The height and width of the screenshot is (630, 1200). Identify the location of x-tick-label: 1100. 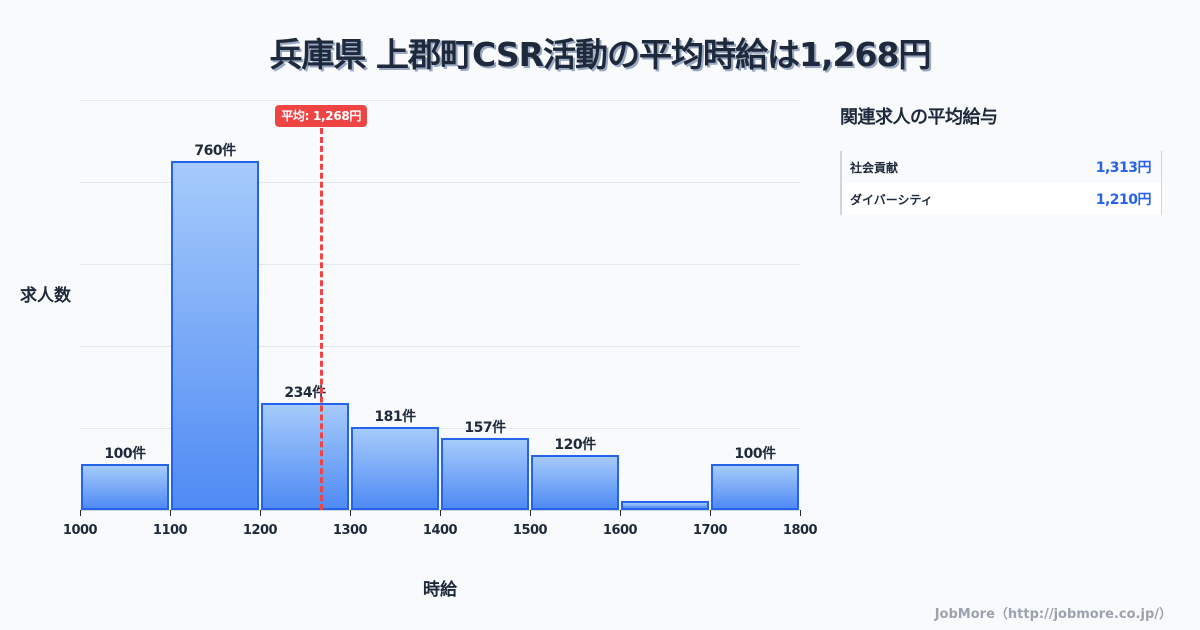
(170, 530).